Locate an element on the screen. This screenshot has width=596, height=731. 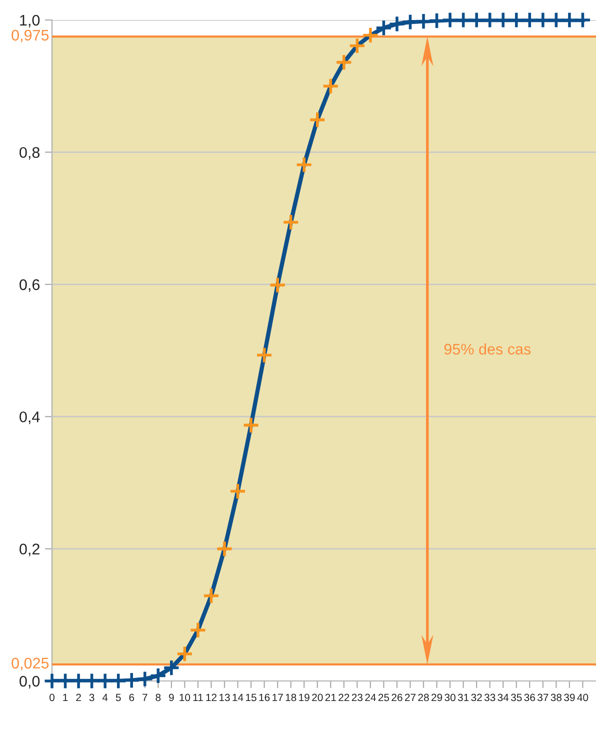
x-tick-label: 39 is located at coordinates (569, 698).